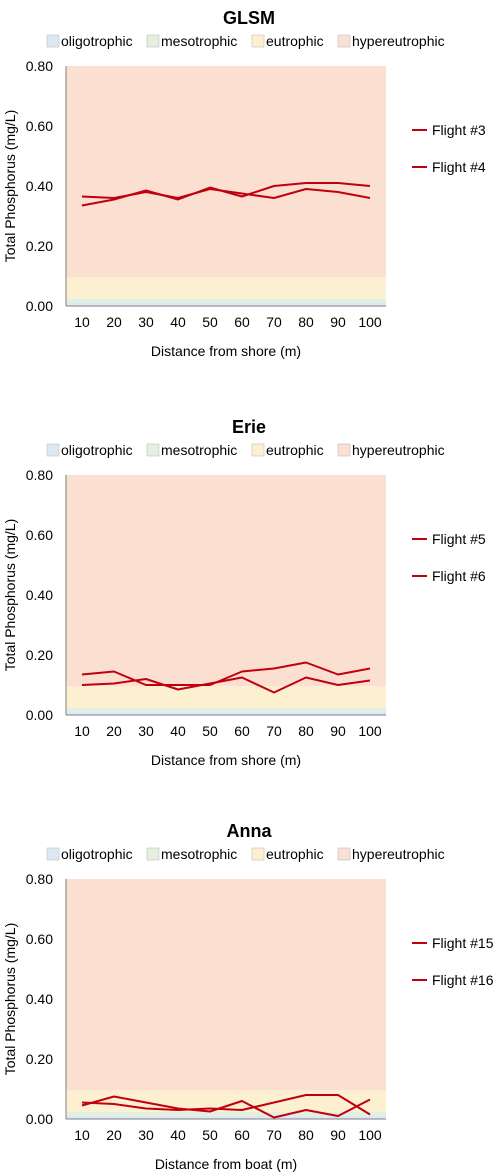  Describe the element at coordinates (459, 167) in the screenshot. I see `series-legend-label: Flight #4` at that location.